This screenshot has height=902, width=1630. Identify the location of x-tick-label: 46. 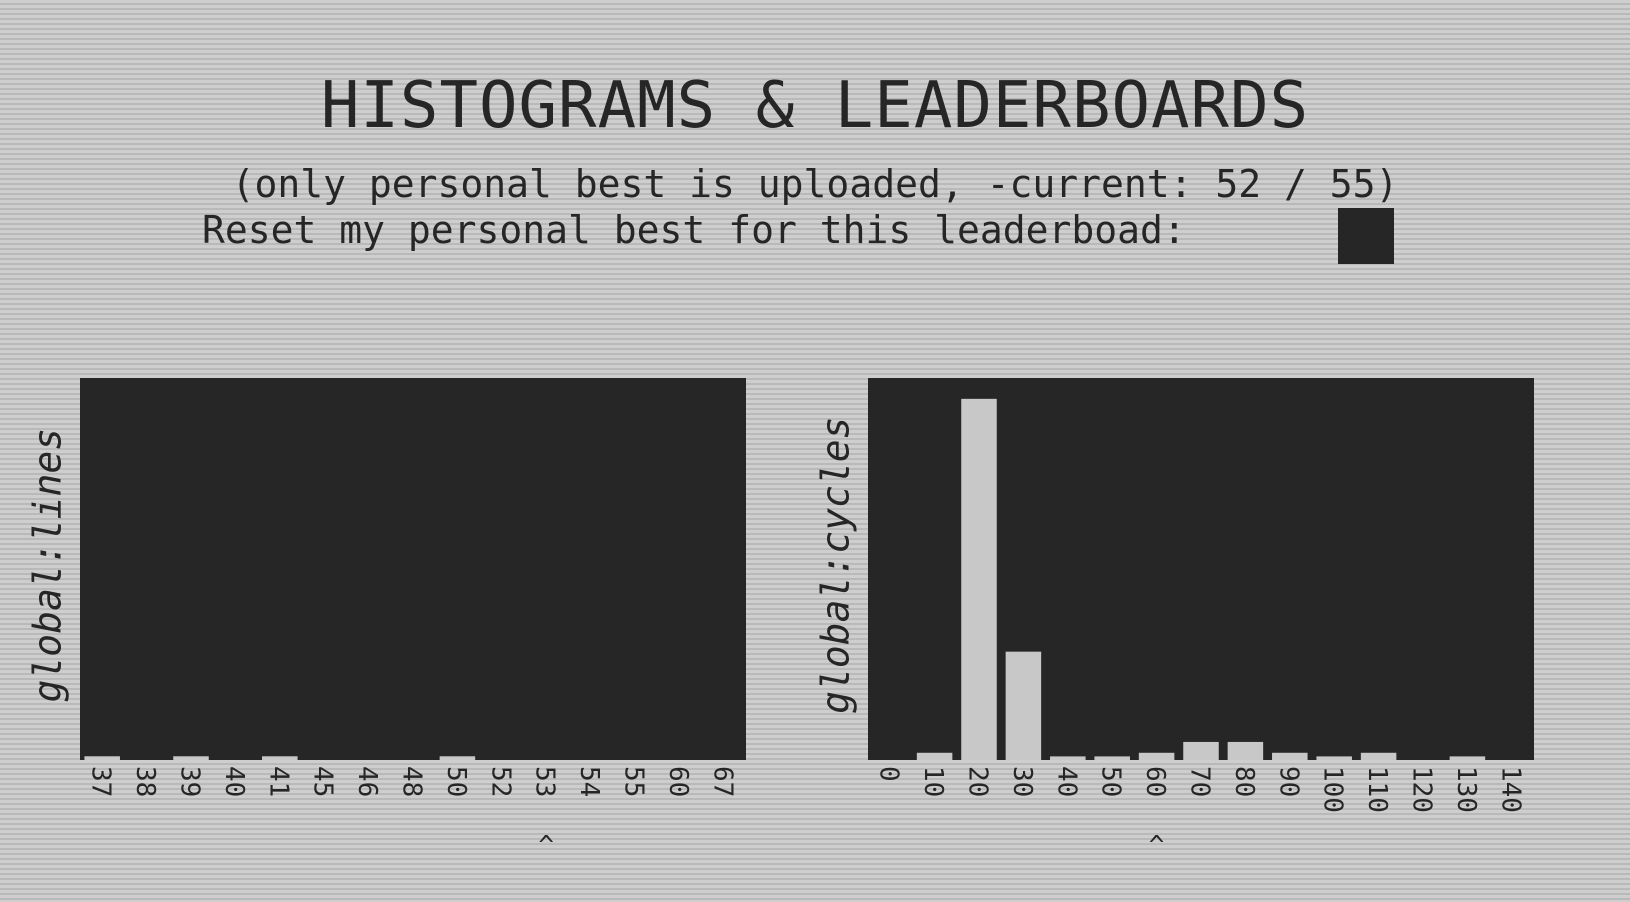
(367, 781).